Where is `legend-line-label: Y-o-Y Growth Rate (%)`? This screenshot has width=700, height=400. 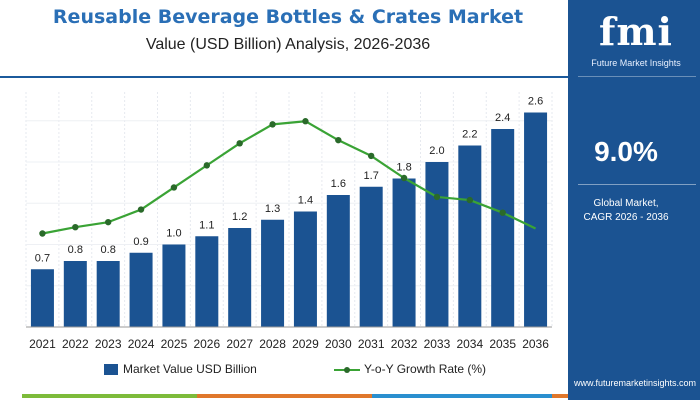
legend-line-label: Y-o-Y Growth Rate (%) is located at coordinates (425, 369).